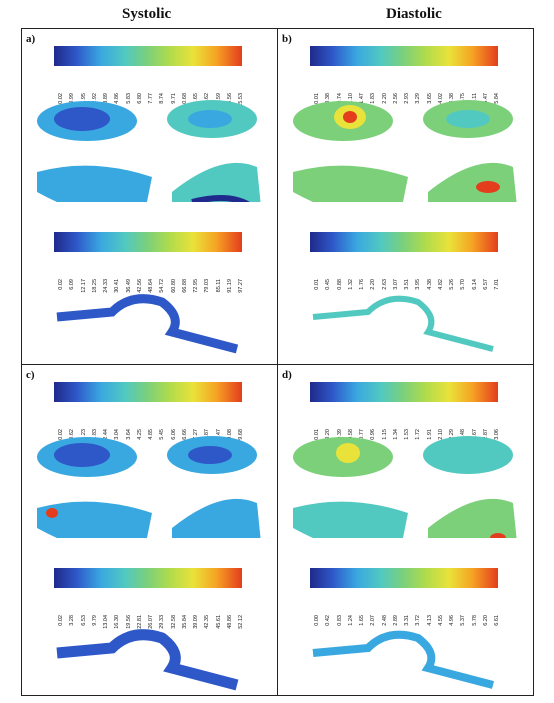  Describe the element at coordinates (147, 14) in the screenshot. I see `systolic-header: Systolic` at that location.